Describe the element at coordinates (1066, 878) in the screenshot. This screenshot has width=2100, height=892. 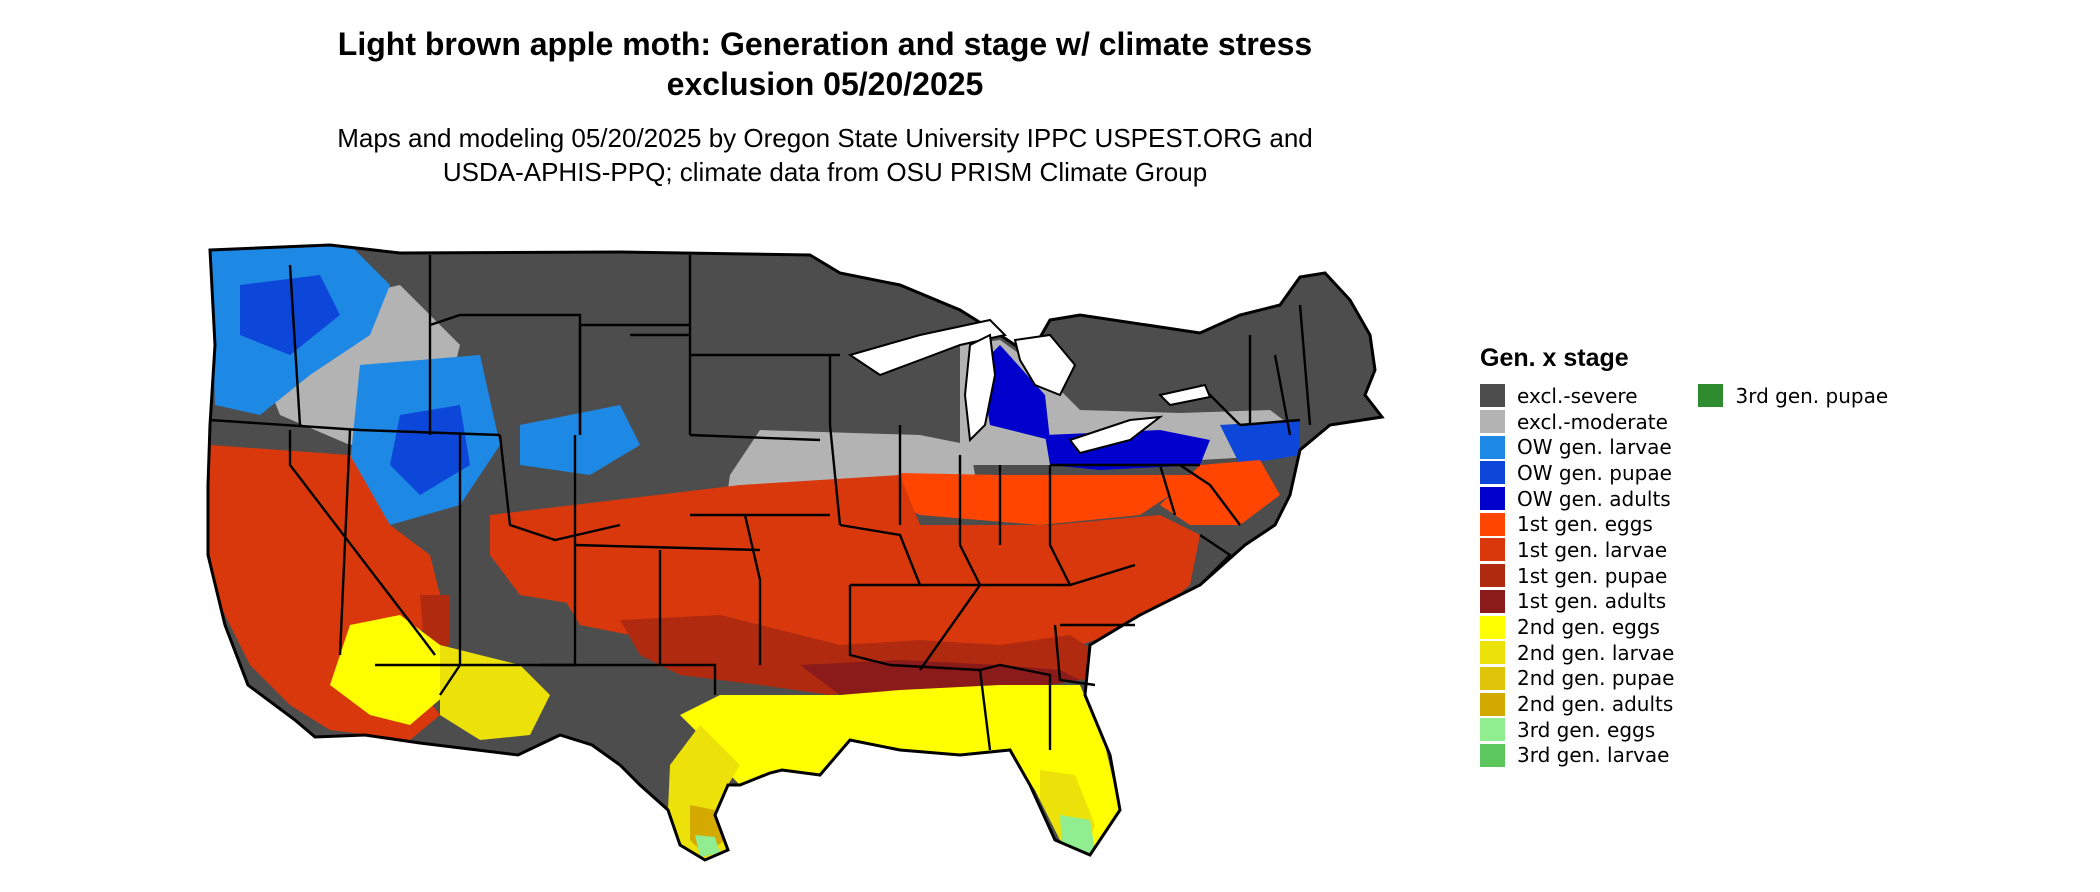
I see `stage-region-g3l` at that location.